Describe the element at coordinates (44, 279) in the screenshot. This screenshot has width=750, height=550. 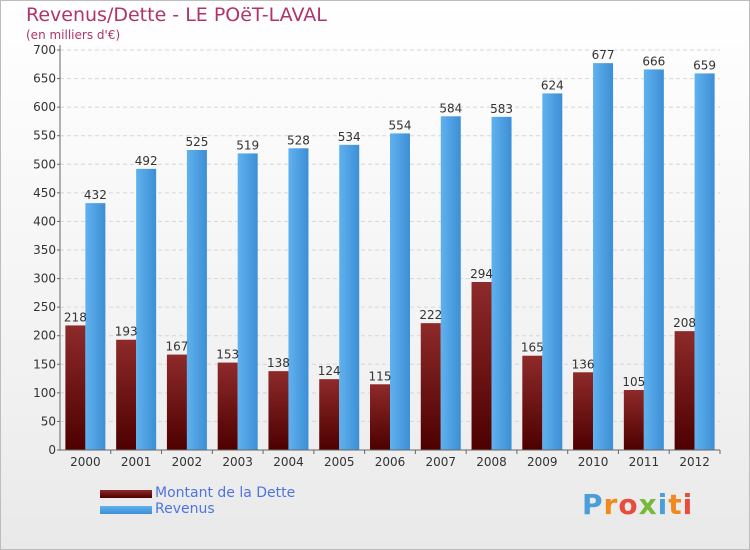
I see `y-tick-label: 300` at that location.